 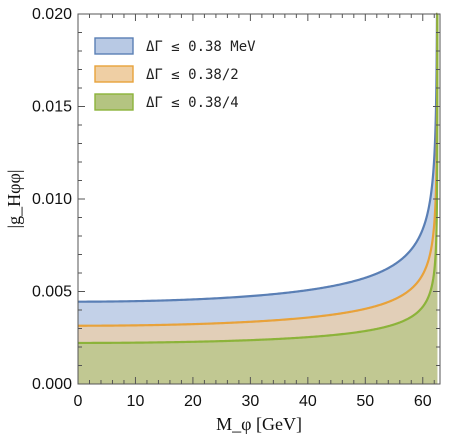 I want to click on legend-label-3: ΔΓ ≤ 0.38/4, so click(x=192, y=103).